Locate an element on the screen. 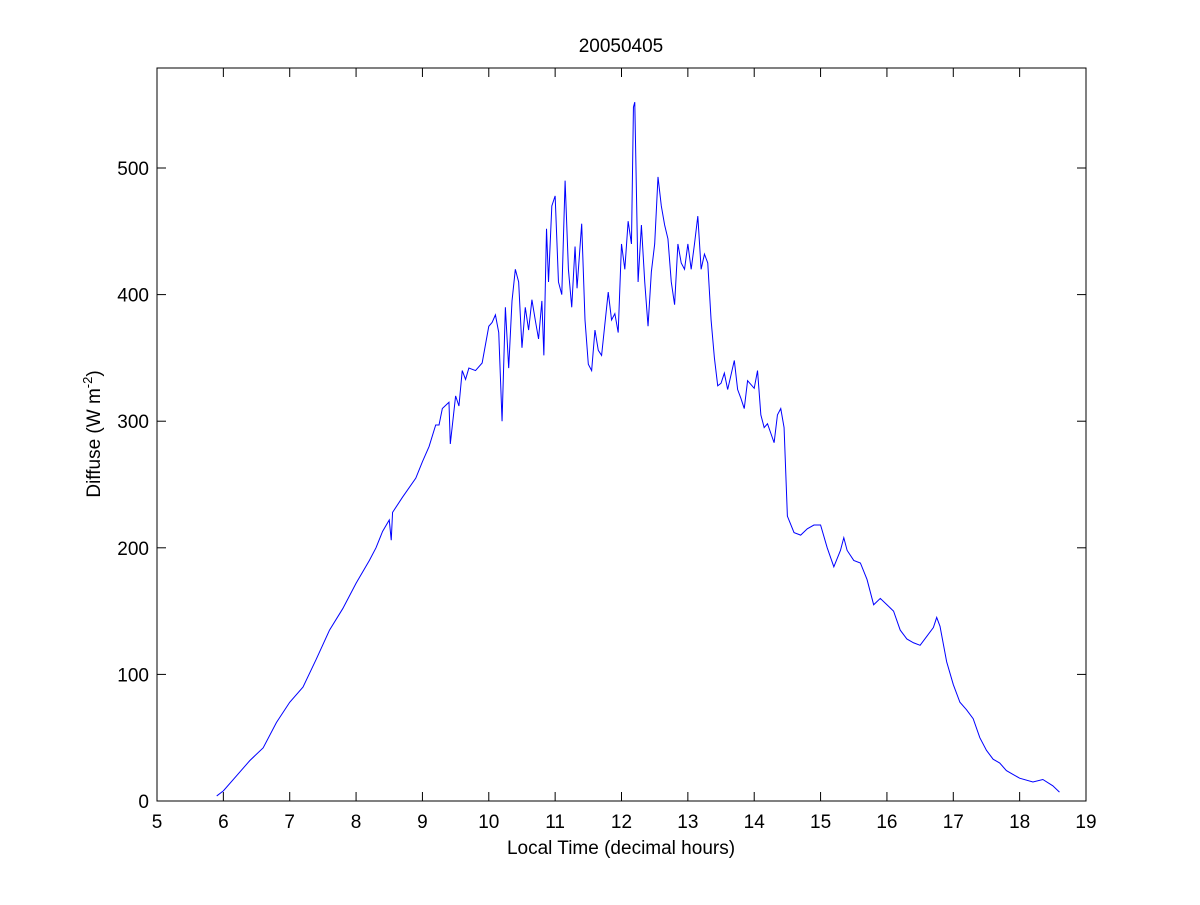 Image resolution: width=1200 pixels, height=905 pixels. x-tick-label: 11 is located at coordinates (555, 822).